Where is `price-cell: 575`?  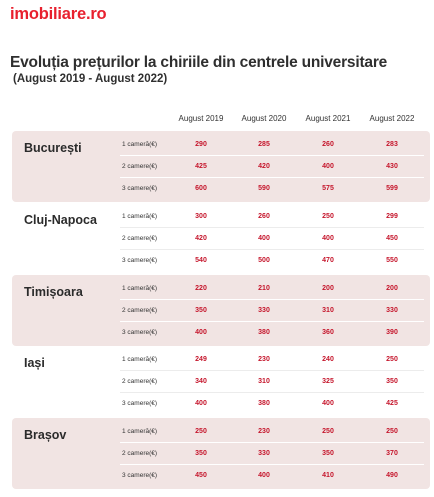 price-cell: 575 is located at coordinates (328, 188).